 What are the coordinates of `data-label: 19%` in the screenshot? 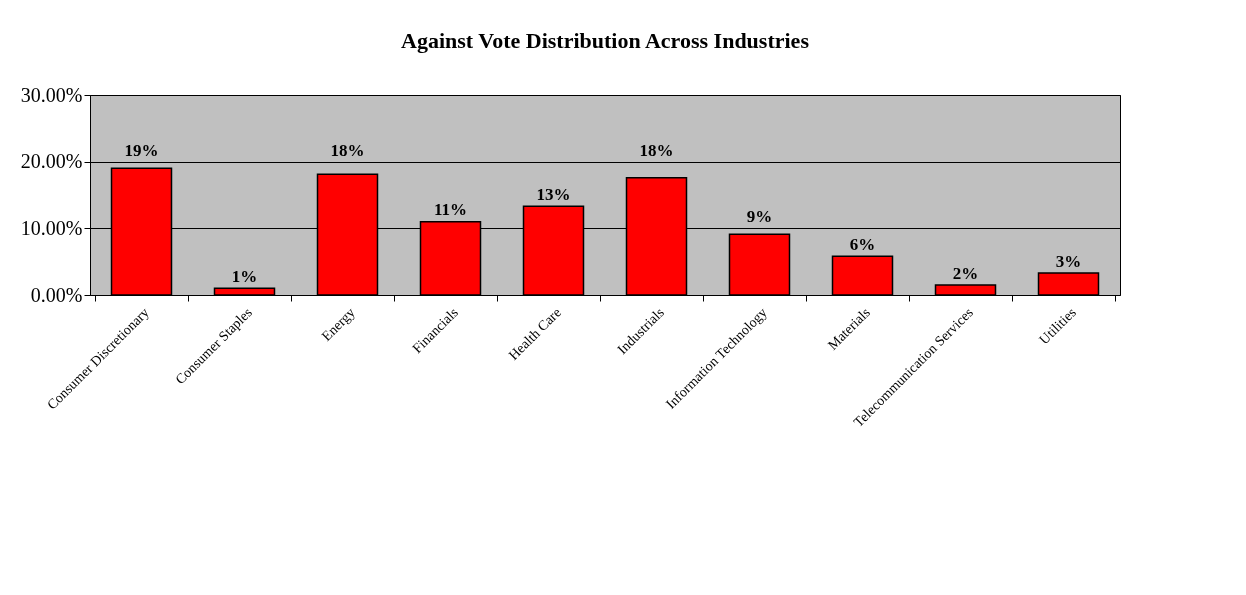 It's located at (141, 150).